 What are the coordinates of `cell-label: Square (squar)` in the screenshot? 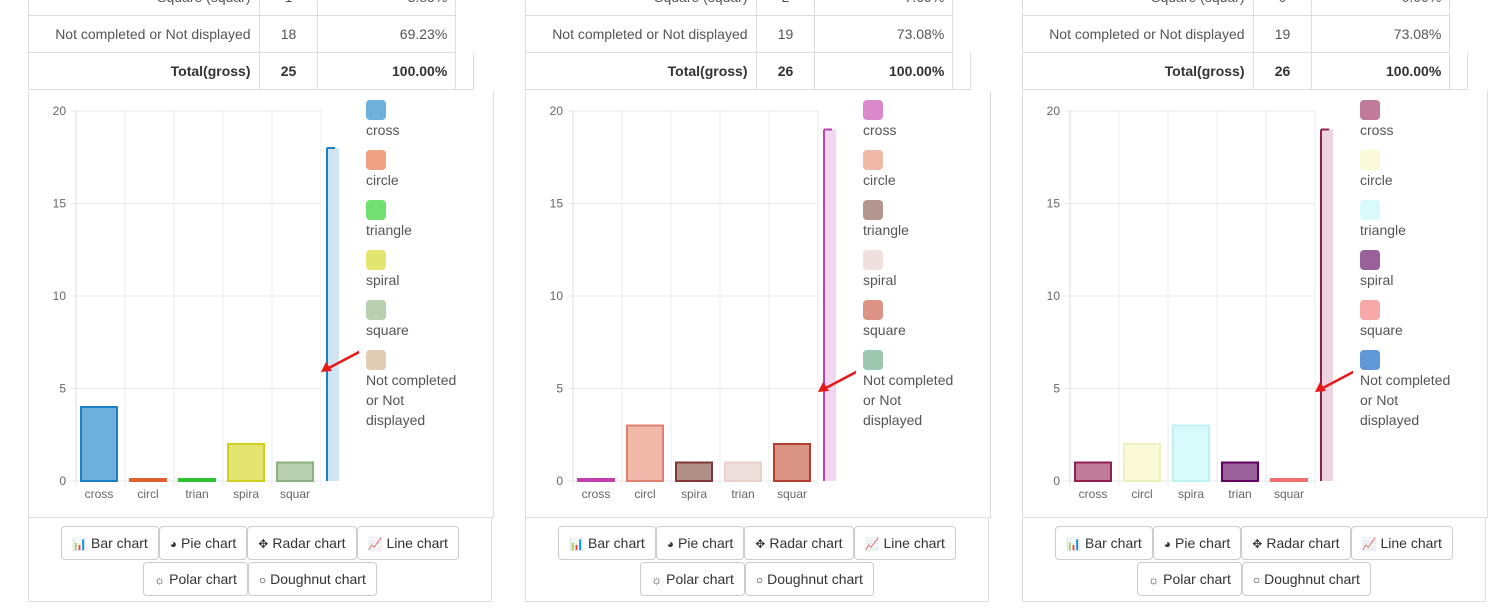 It's located at (1138, 8).